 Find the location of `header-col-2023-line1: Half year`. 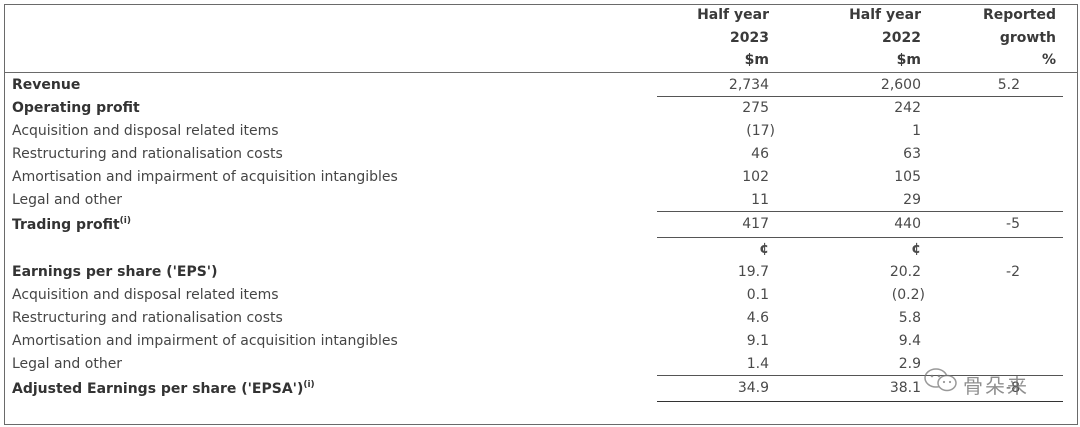

header-col-2023-line1: Half year is located at coordinates (733, 15).